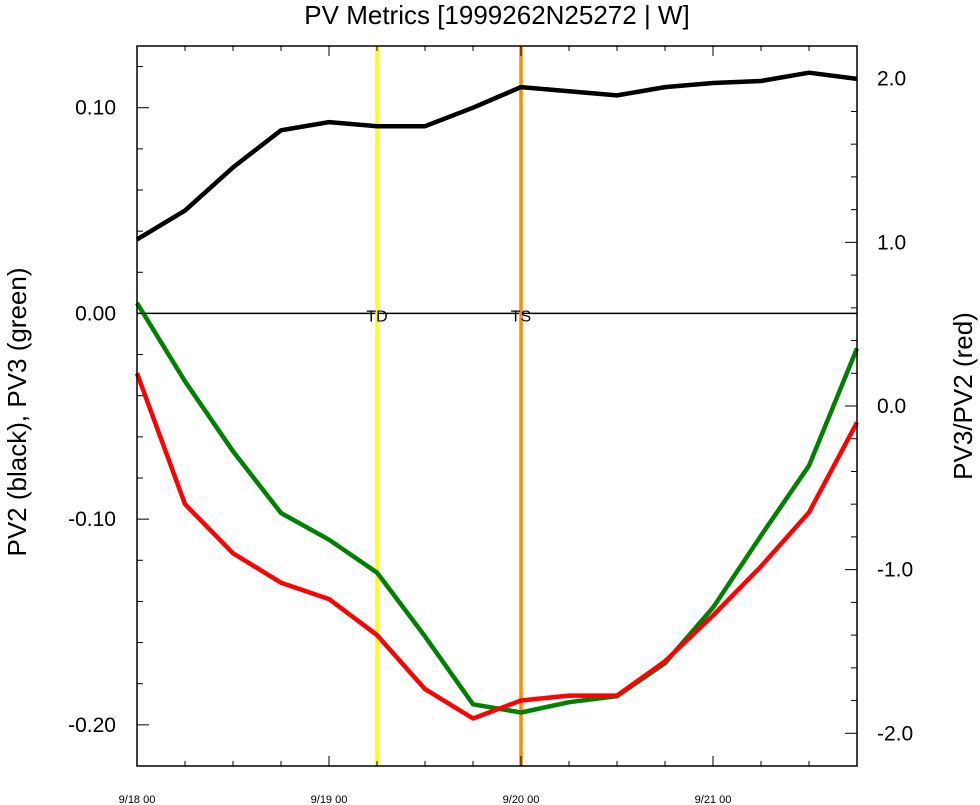 The image size is (980, 805). Describe the element at coordinates (376, 316) in the screenshot. I see `annotation-label-td: TD` at that location.